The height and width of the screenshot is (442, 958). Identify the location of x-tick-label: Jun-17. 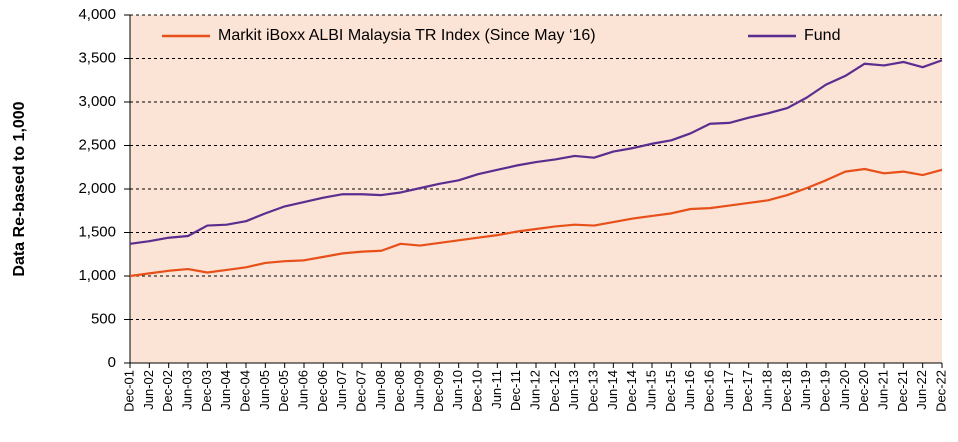
(728, 390).